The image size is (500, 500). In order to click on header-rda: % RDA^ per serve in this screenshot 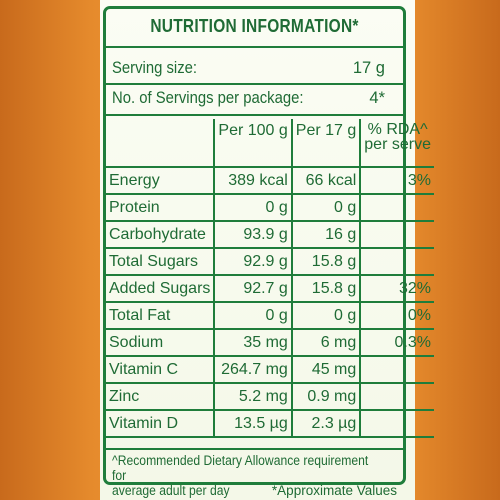, I will do `click(396, 143)`.